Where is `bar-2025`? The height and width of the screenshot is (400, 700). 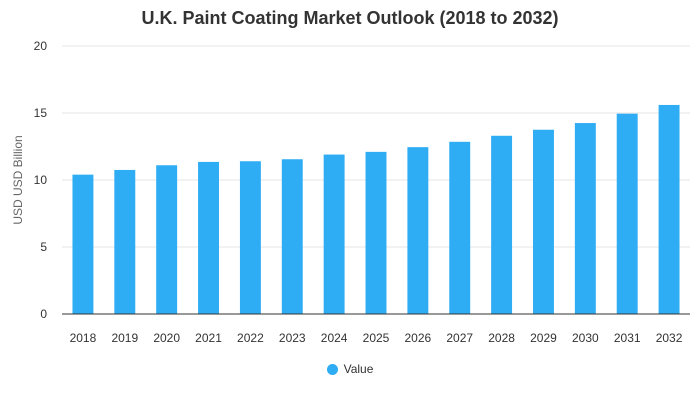 bar-2025 is located at coordinates (376, 232).